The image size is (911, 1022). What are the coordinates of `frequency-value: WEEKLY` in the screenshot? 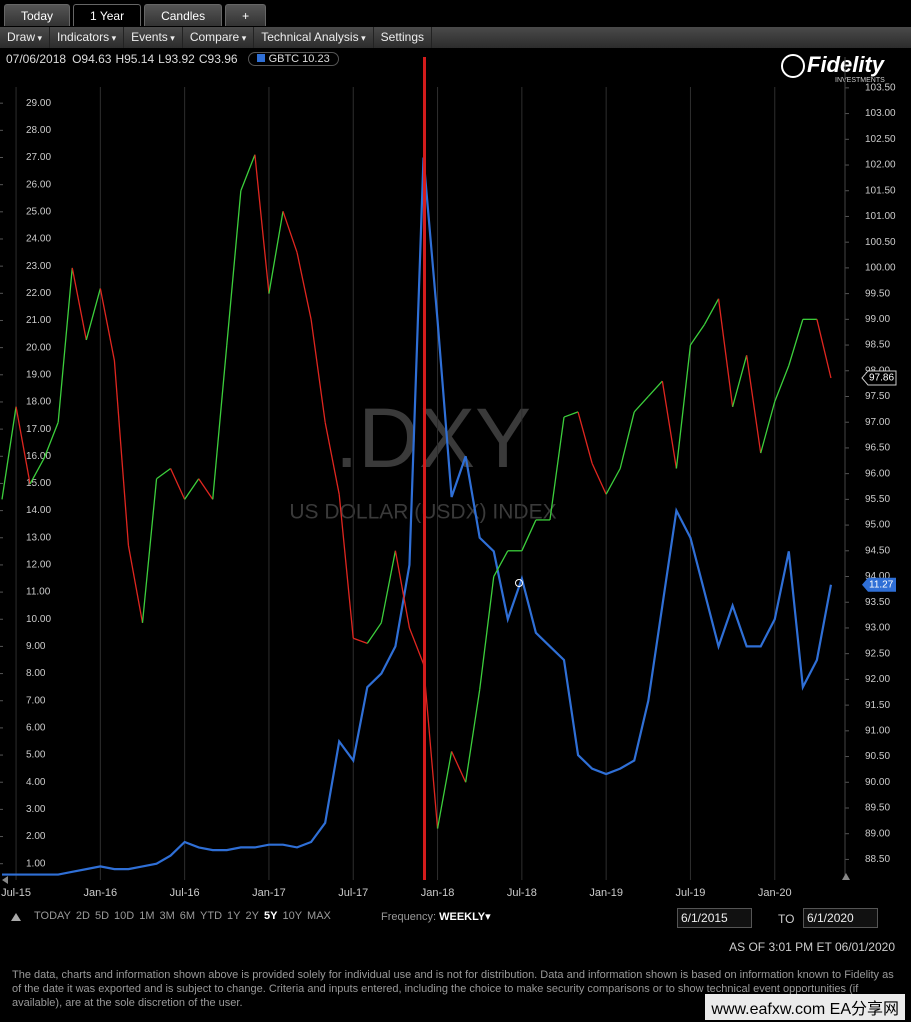 It's located at (462, 917).